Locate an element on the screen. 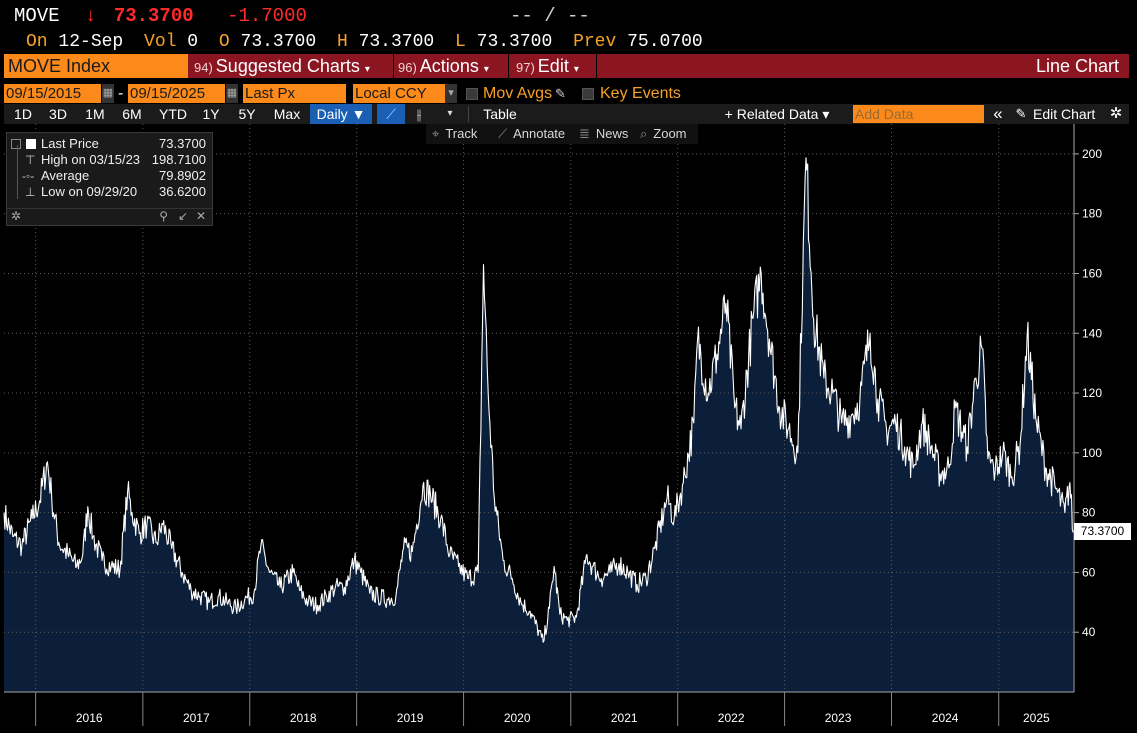 Image resolution: width=1137 pixels, height=733 pixels. news-icon: ≣ is located at coordinates (584, 133).